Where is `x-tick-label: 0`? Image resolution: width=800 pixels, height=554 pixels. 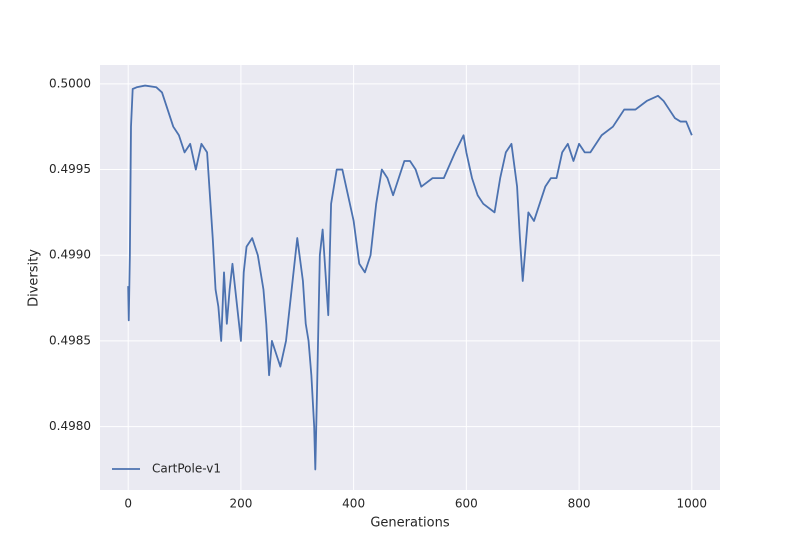 x-tick-label: 0 is located at coordinates (128, 504).